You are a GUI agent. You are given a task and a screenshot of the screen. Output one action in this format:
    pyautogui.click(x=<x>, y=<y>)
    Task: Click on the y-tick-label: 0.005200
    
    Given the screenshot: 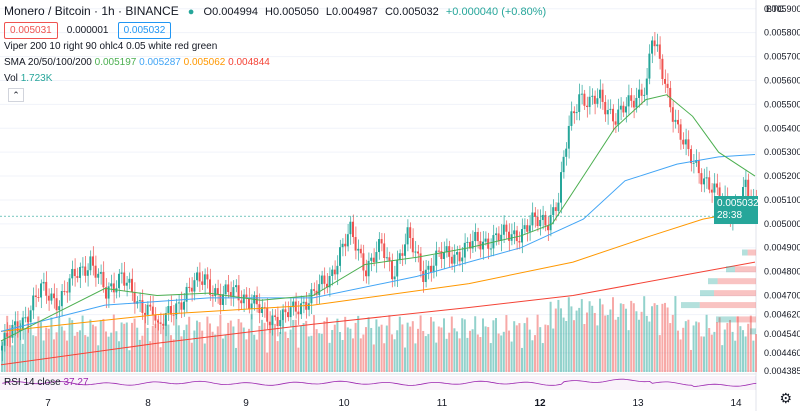 What is the action you would take?
    pyautogui.click(x=782, y=176)
    